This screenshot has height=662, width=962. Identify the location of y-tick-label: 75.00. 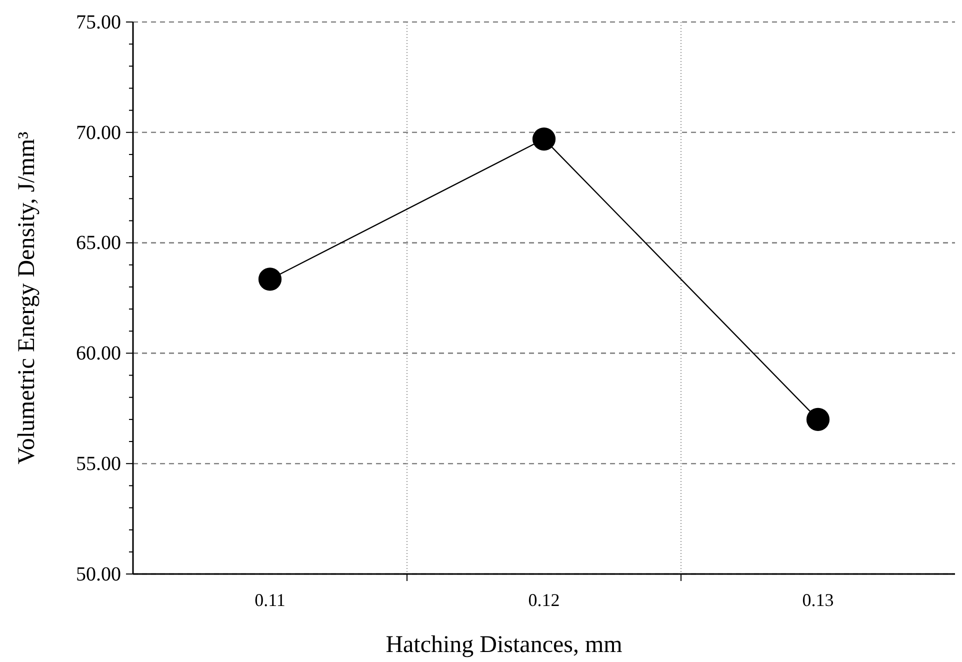
(98, 22).